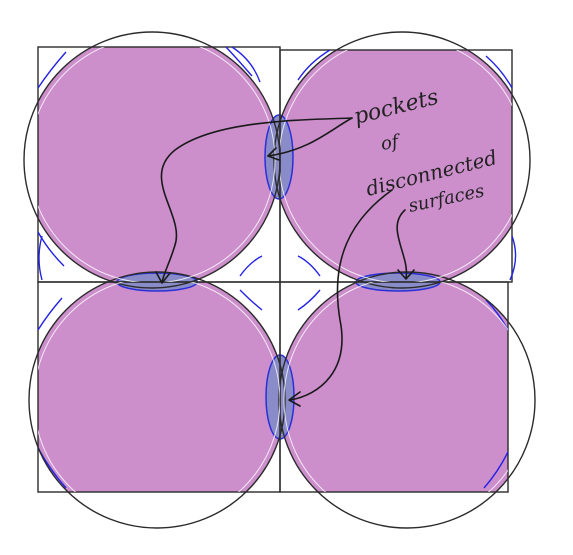 The width and height of the screenshot is (573, 555). Describe the element at coordinates (52, 70) in the screenshot. I see `arc-tl-topleft` at that location.